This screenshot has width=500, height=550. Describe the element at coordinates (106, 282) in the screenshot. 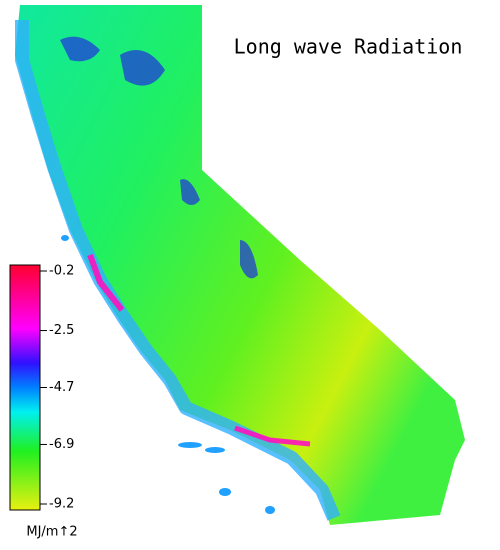

I see `coast-hot` at that location.